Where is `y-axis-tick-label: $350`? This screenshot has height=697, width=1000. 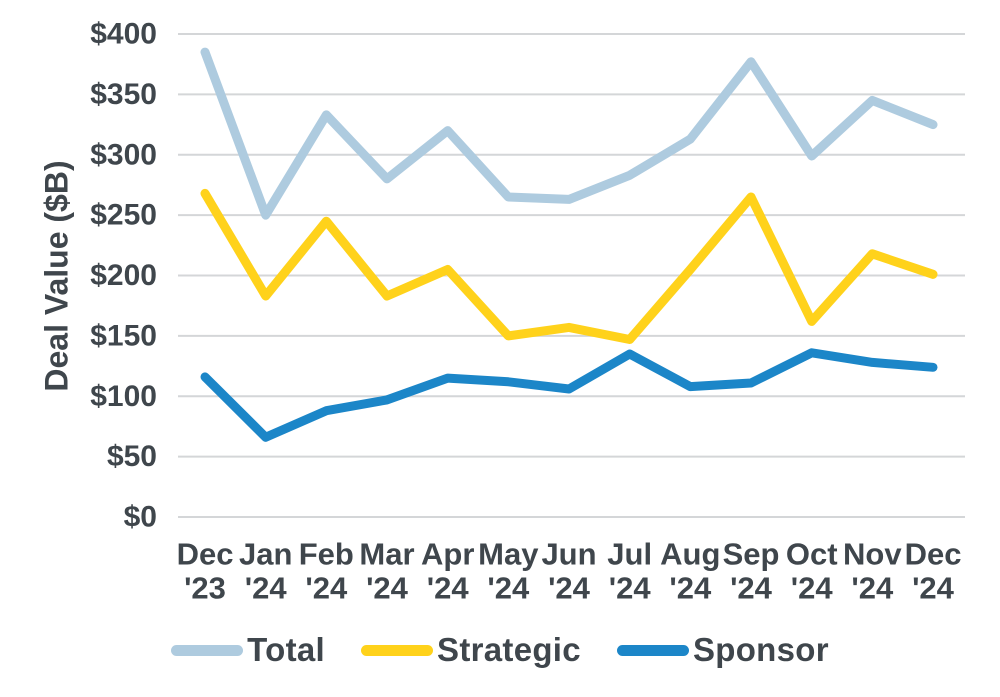 y-axis-tick-label: $350 is located at coordinates (123, 94).